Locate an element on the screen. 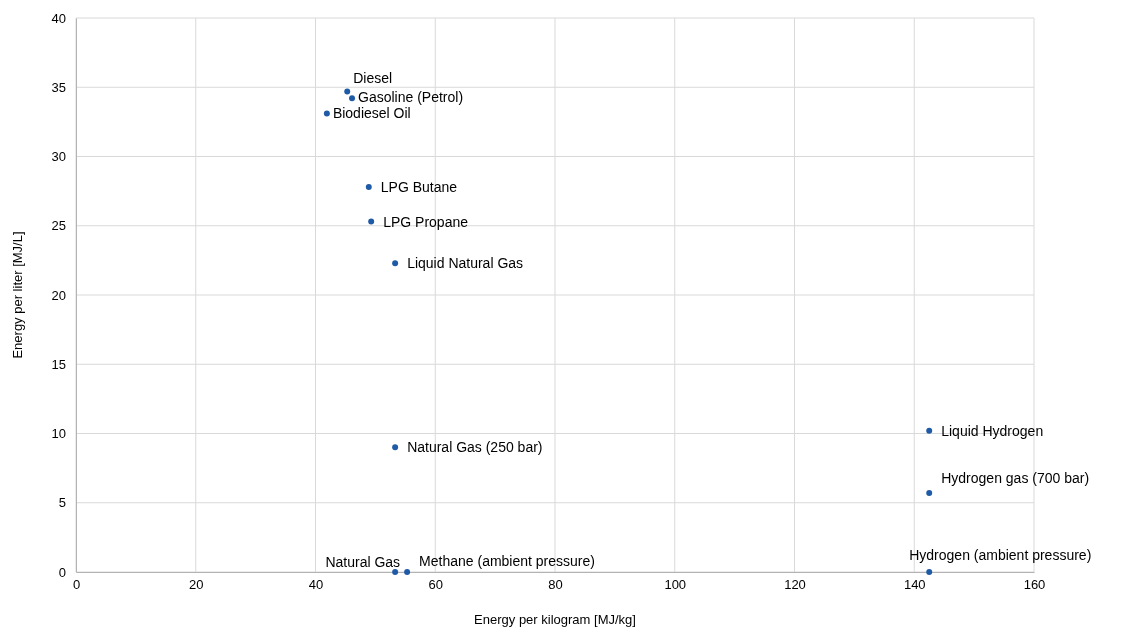 The image size is (1128, 639). annotation: Liquid Hydrogen is located at coordinates (992, 430).